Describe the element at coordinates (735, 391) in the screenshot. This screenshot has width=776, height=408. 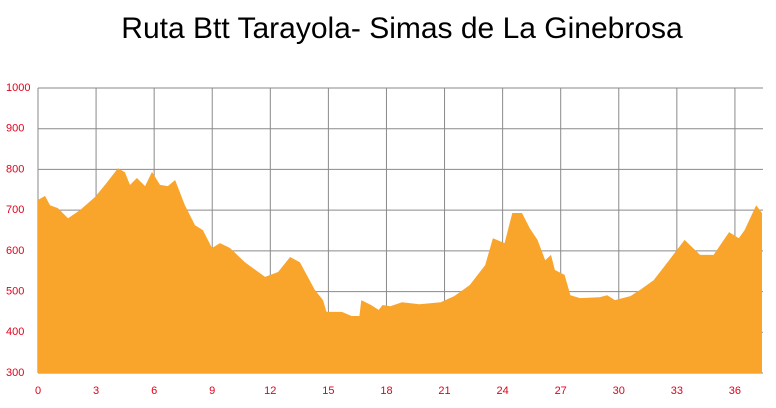
I see `x-tick-label: 36` at that location.